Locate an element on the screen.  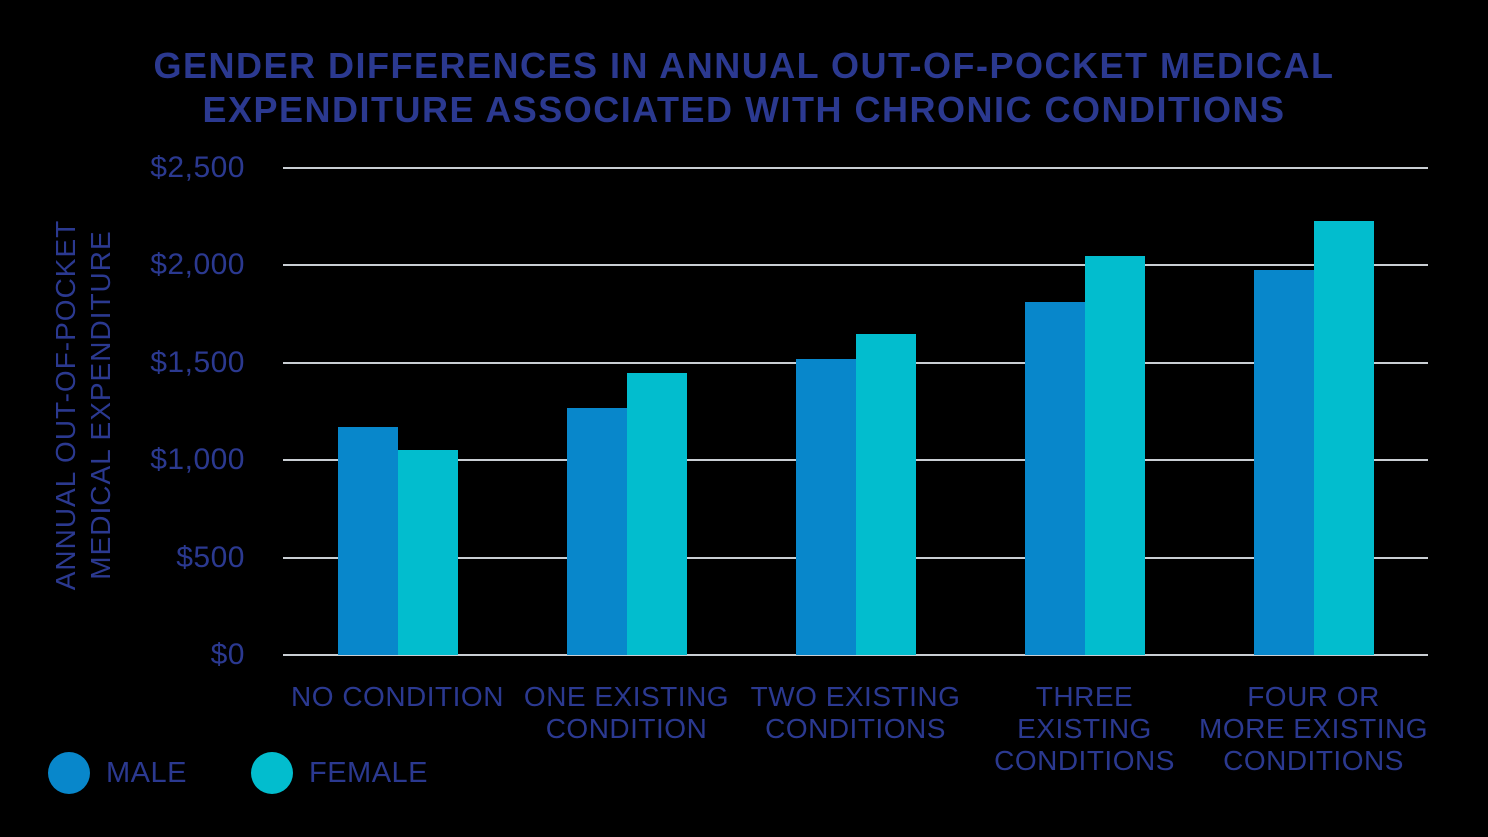
x-label-3: TWO EXISTING CONDITIONS is located at coordinates (855, 713).